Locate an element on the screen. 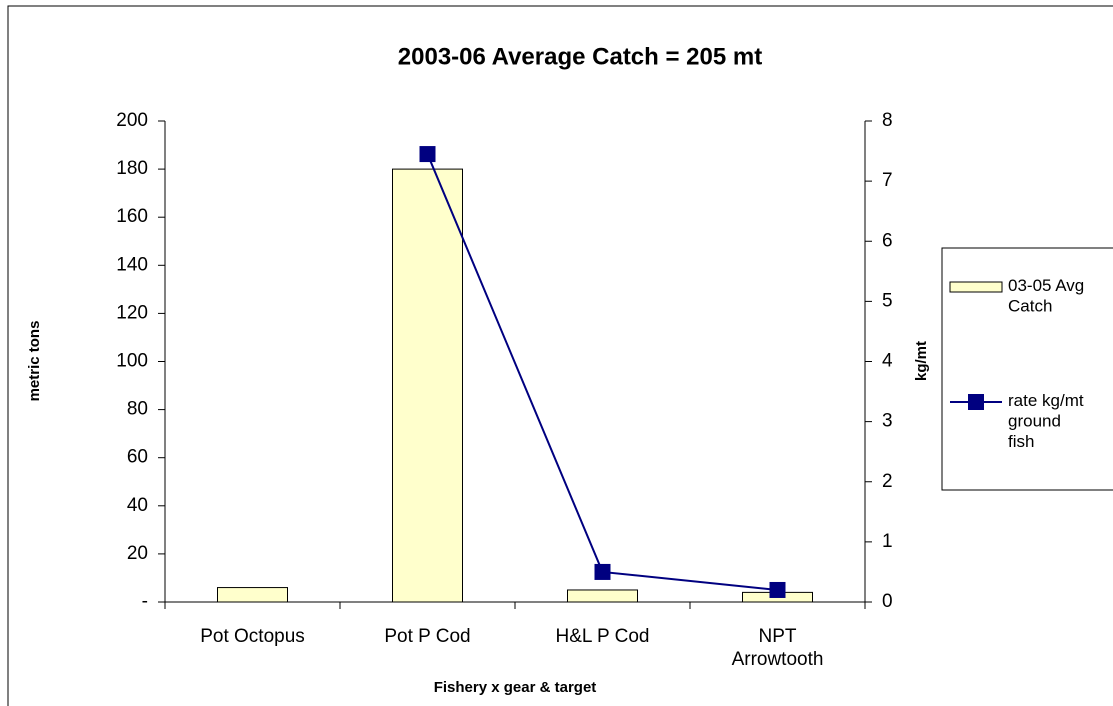  y2-tick-label: 3 is located at coordinates (887, 421).